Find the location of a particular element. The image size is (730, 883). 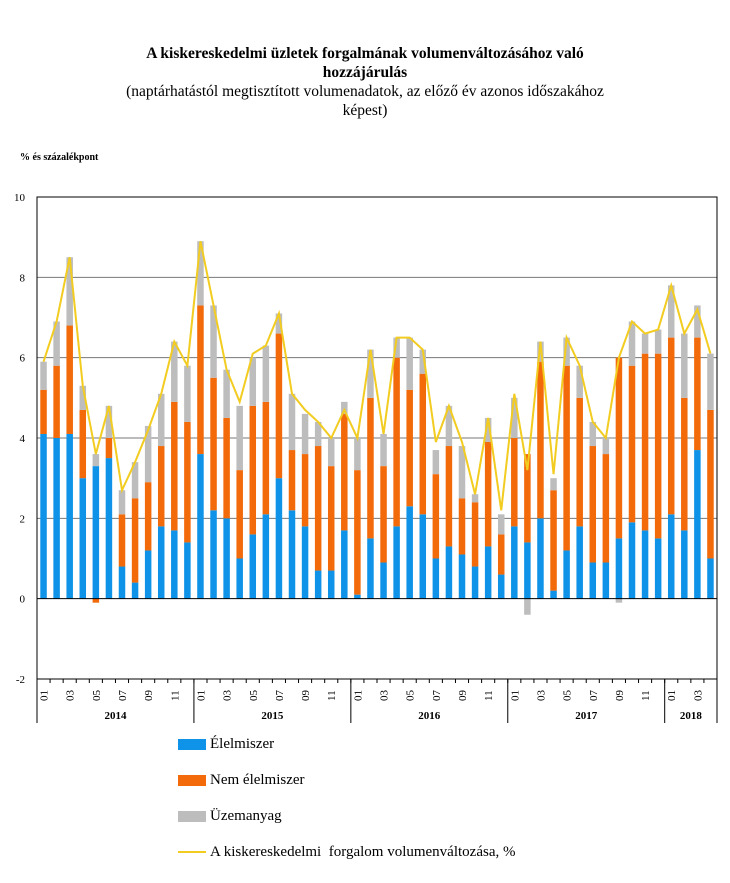

legend-swatch is located at coordinates (192, 852).